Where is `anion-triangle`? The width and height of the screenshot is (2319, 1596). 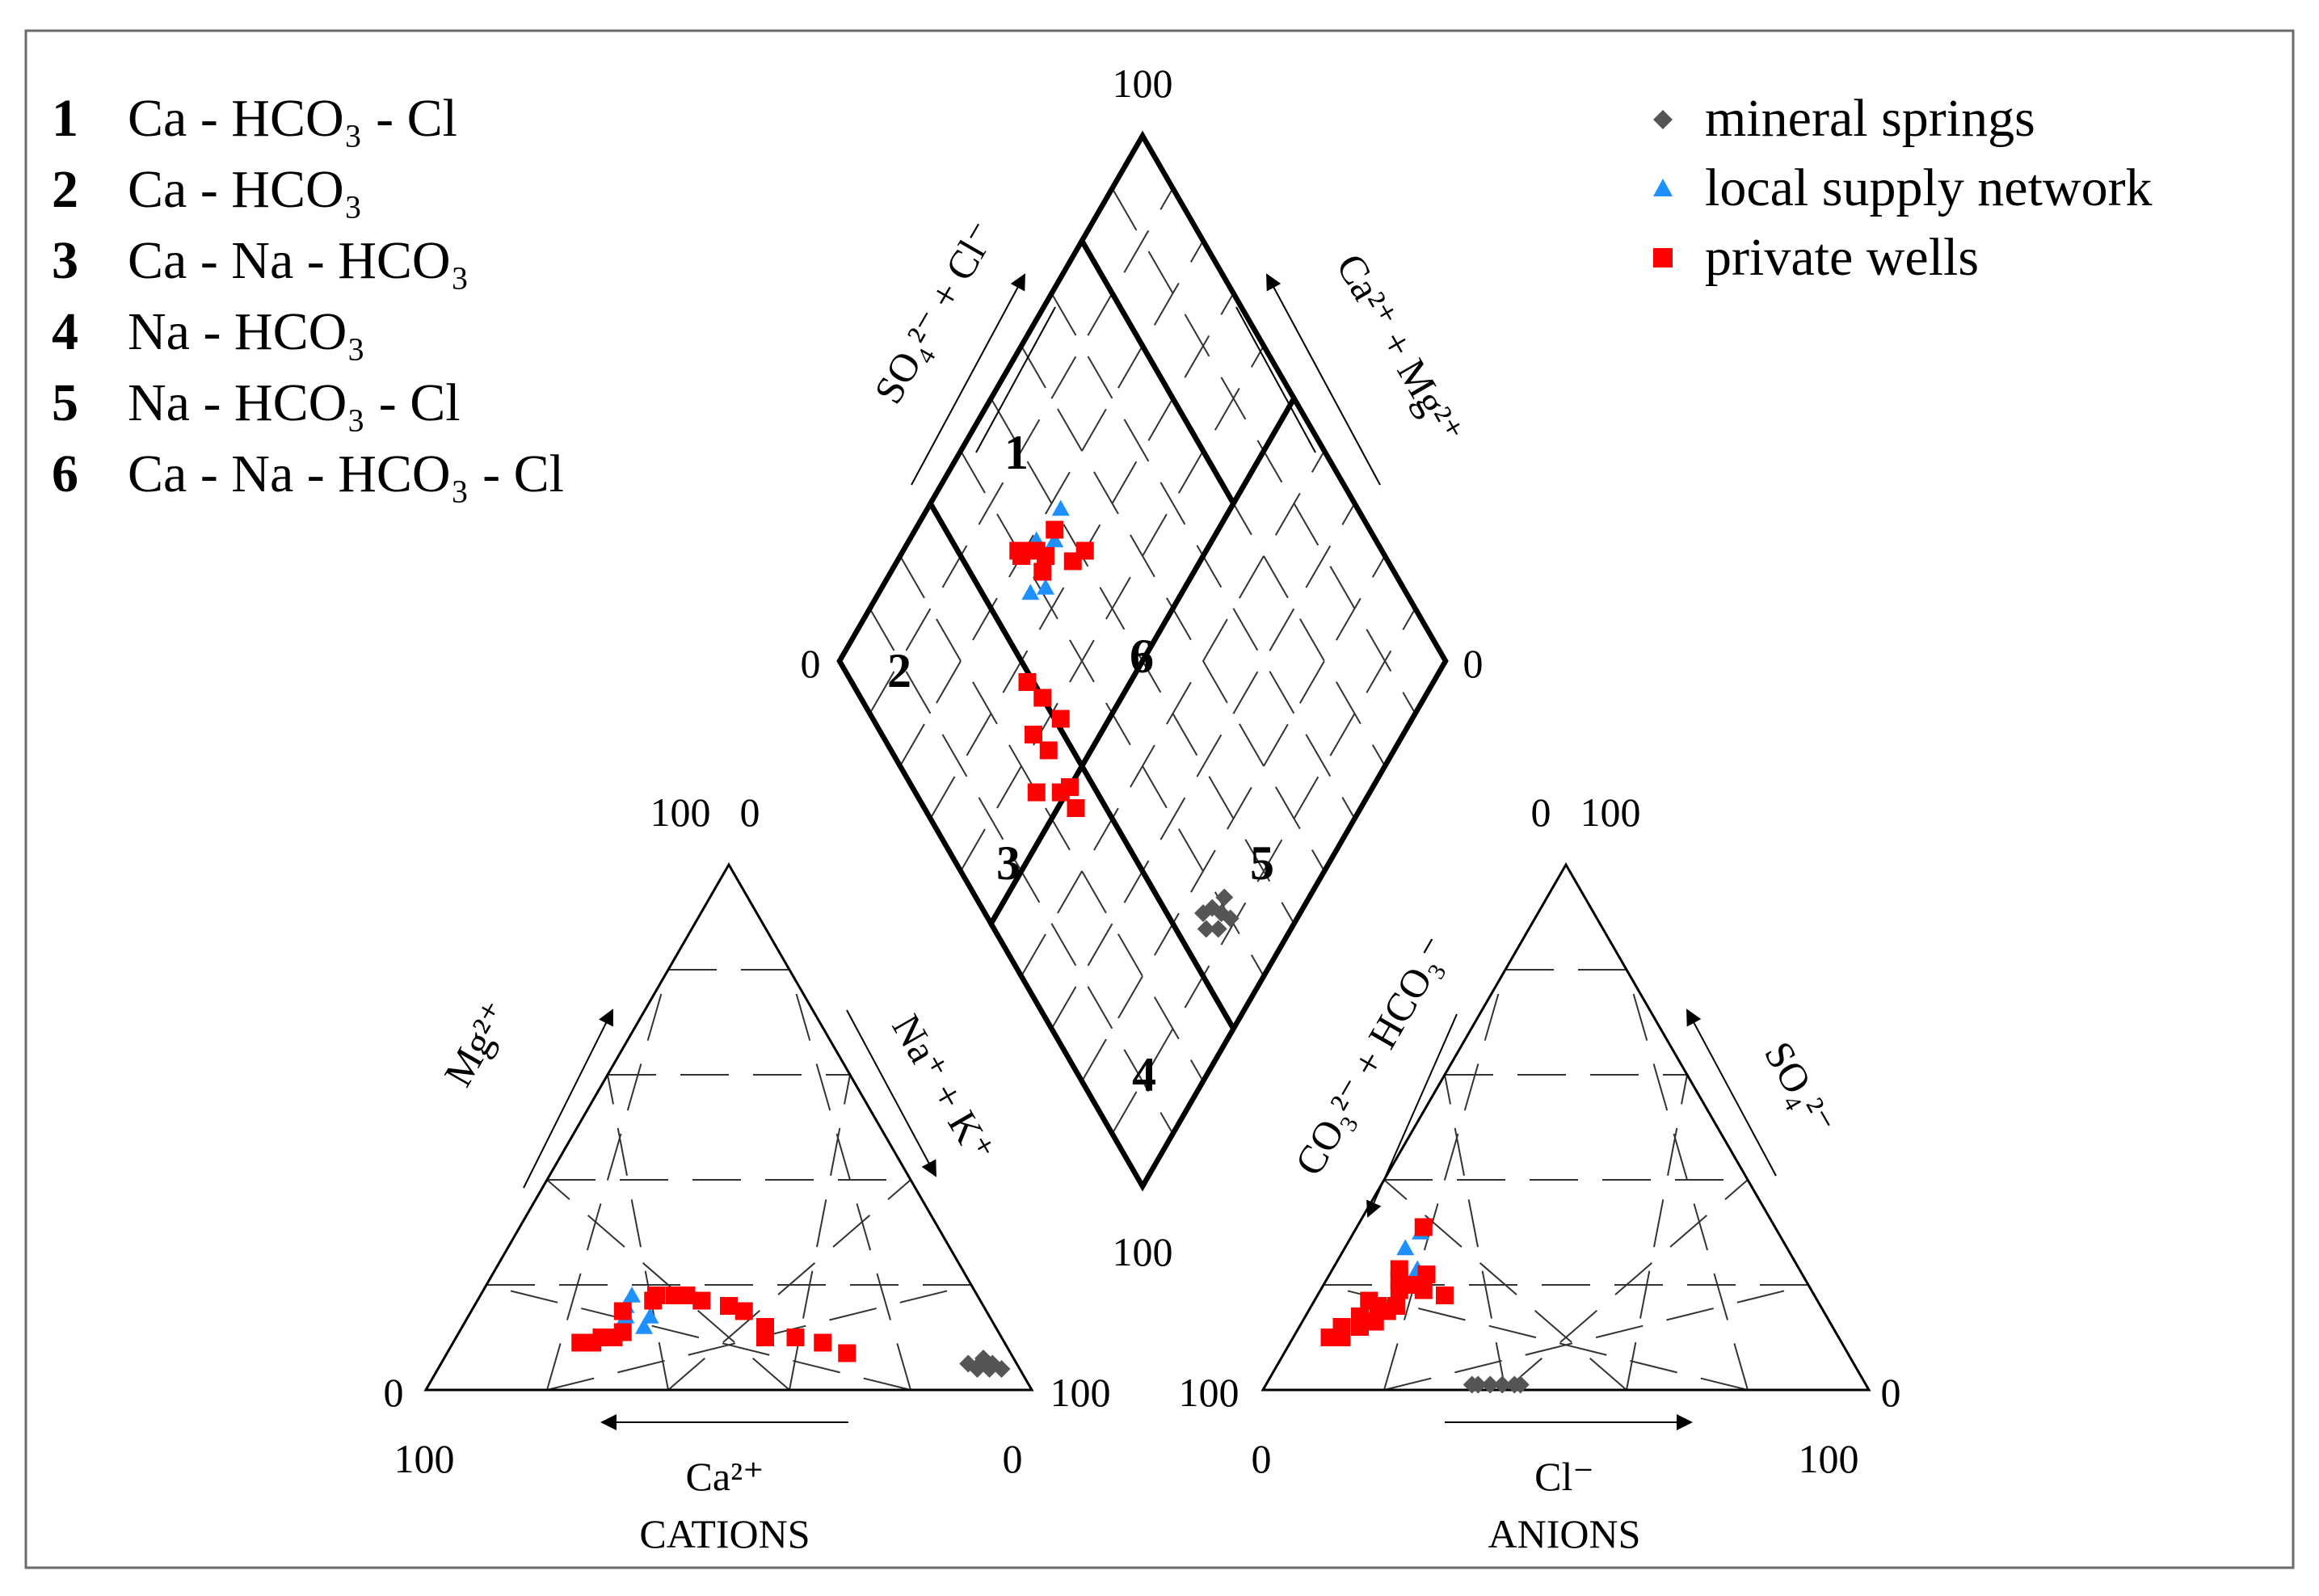
anion-triangle is located at coordinates (1566, 1180).